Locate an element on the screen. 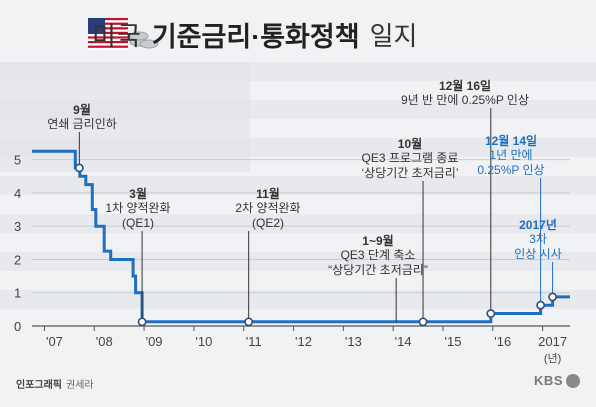  annotation-text: 9년 반 만에 0.25%P 인상 is located at coordinates (465, 100).